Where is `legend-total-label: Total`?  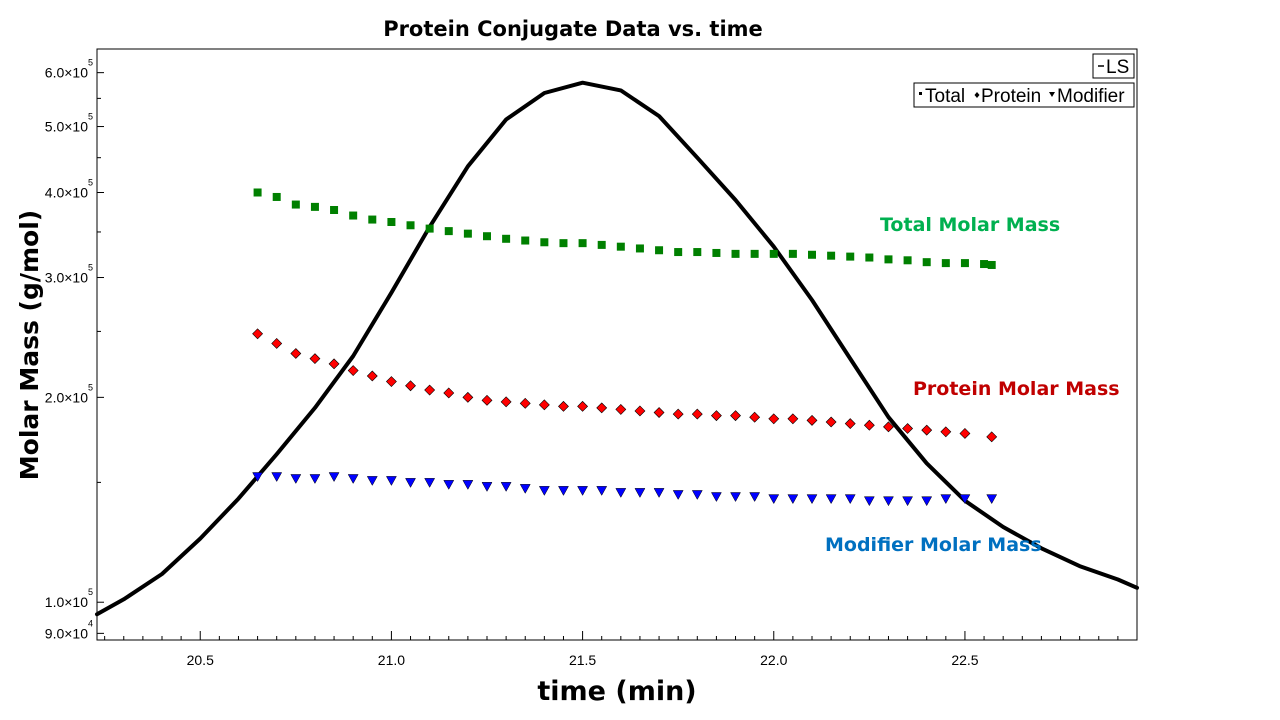
legend-total-label: Total is located at coordinates (945, 96).